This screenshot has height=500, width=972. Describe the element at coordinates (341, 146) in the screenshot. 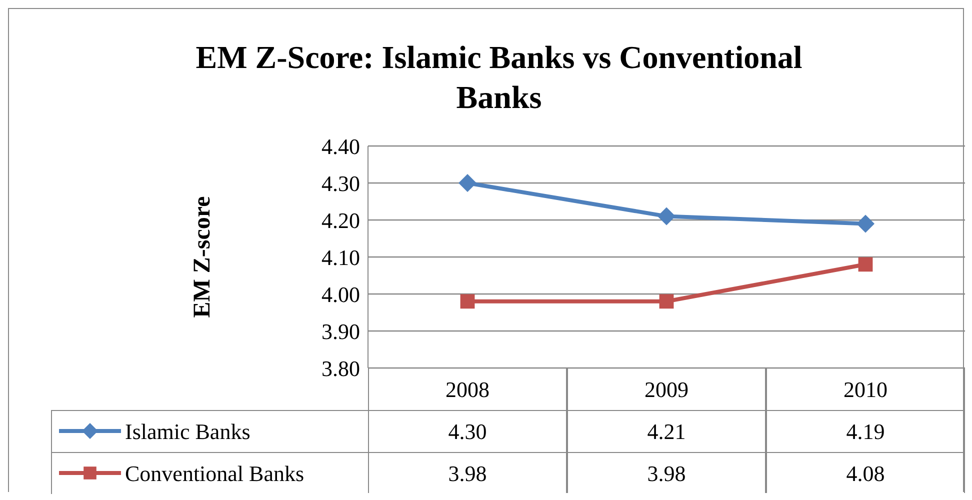

I see `y-tick-label: 4.40` at that location.